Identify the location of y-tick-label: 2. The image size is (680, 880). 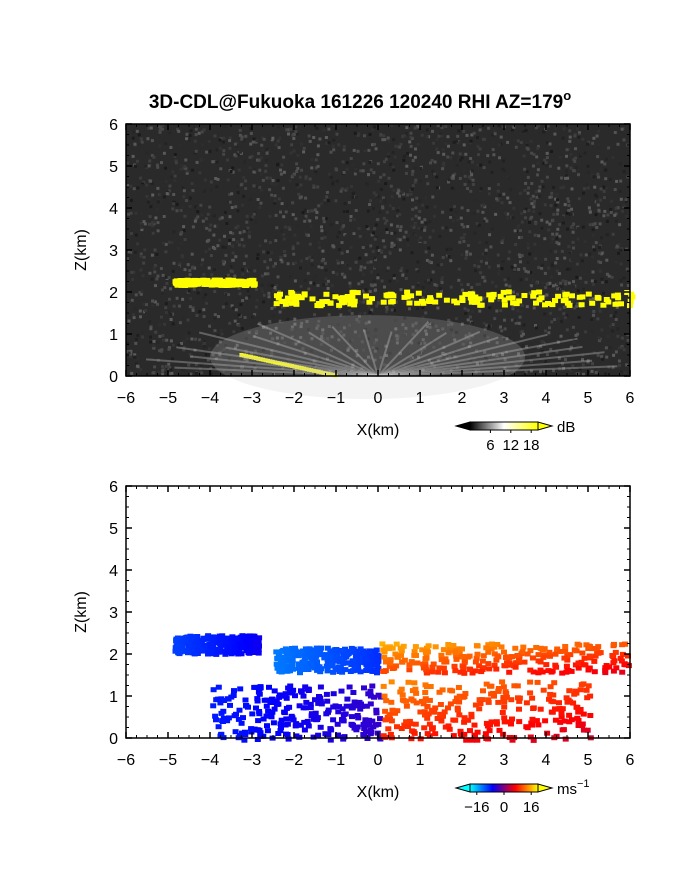
(113, 655).